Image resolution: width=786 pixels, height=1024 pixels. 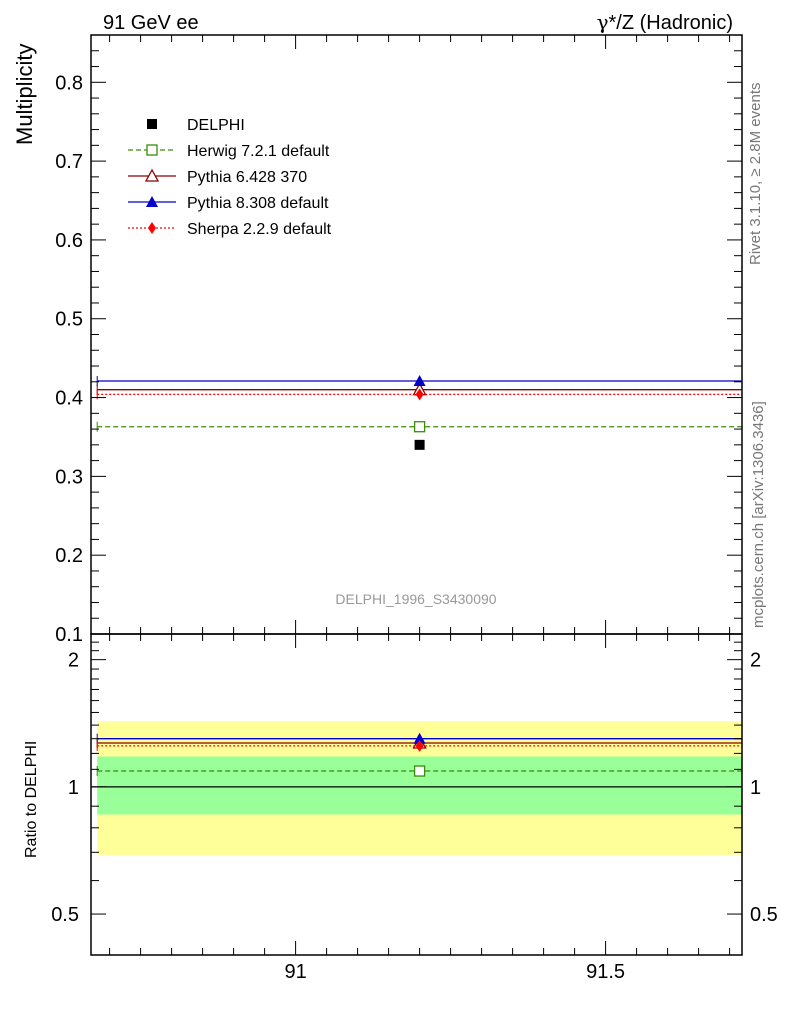 What do you see at coordinates (671, 23) in the screenshot?
I see `header-right-rest: */Z (Hadronic)` at bounding box center [671, 23].